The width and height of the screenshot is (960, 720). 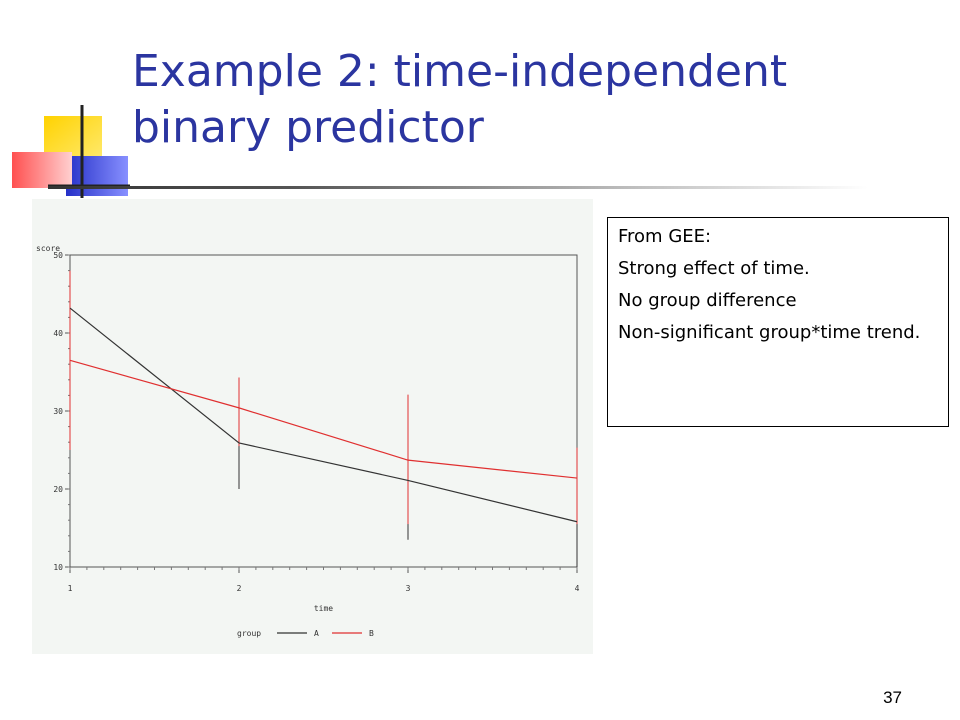 I want to click on x-tick-label: 3, so click(x=408, y=588).